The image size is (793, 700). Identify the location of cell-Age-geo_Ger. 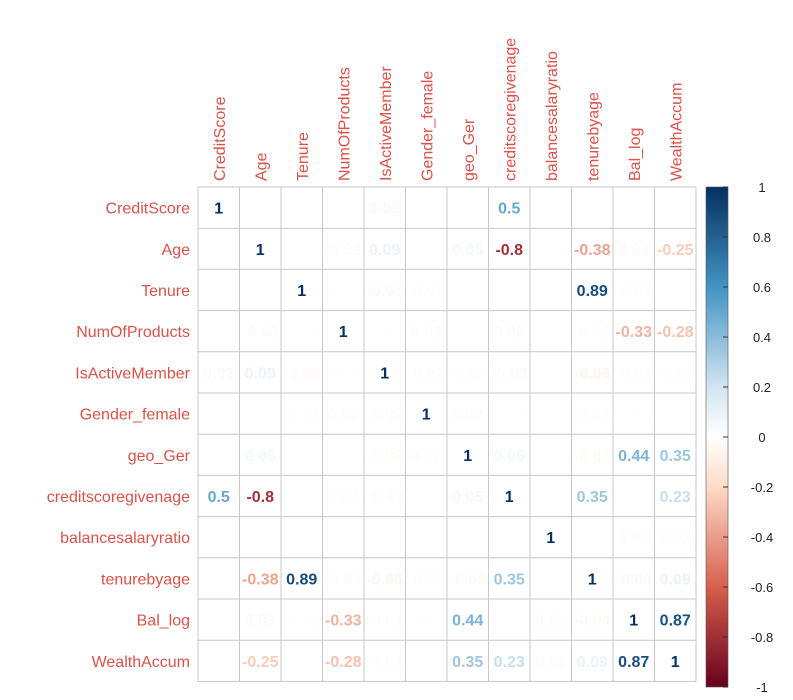
(468, 249).